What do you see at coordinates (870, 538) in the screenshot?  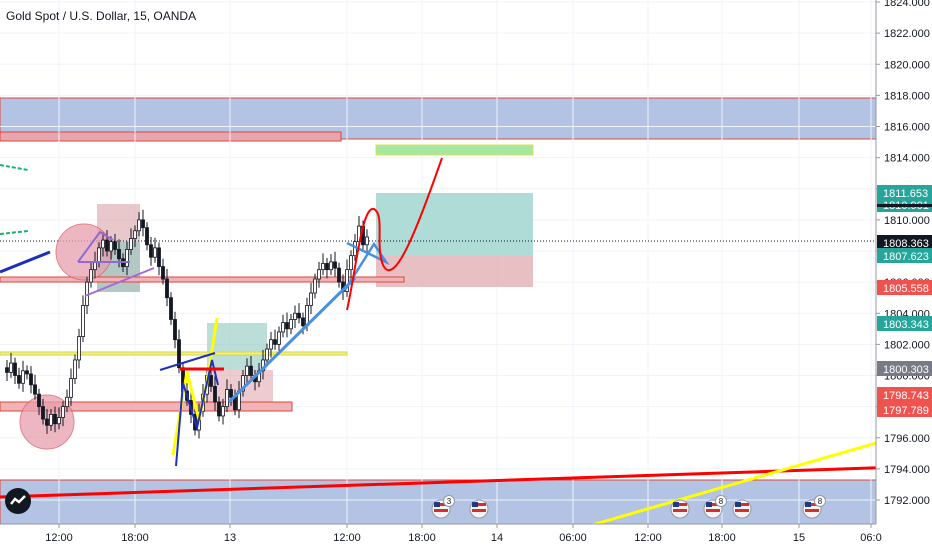 I see `x-tick-label: 06:0` at bounding box center [870, 538].